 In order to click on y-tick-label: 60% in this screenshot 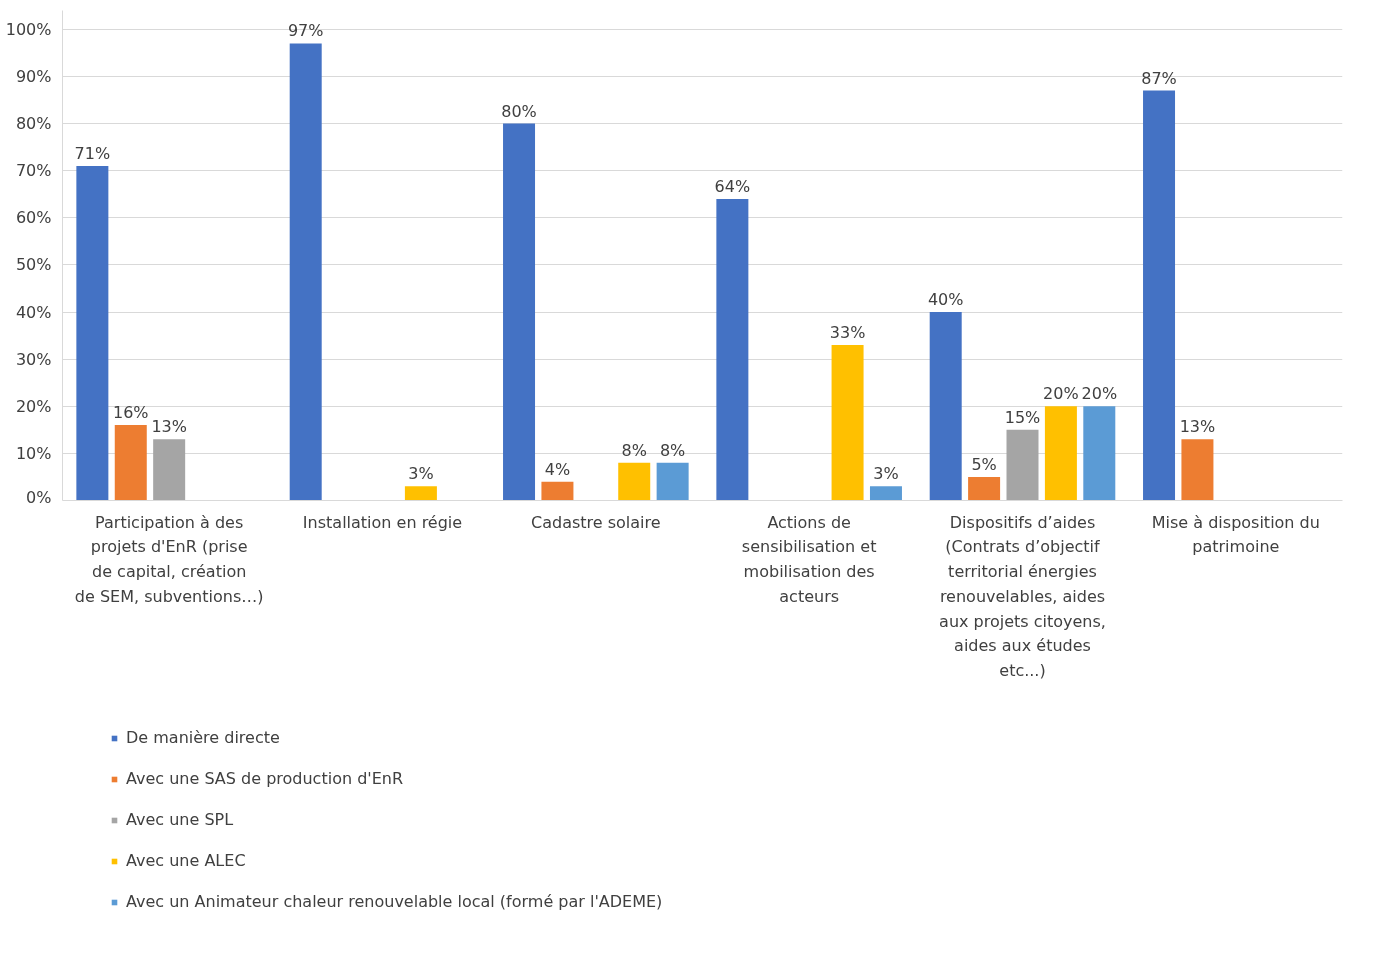, I will do `click(33, 218)`.